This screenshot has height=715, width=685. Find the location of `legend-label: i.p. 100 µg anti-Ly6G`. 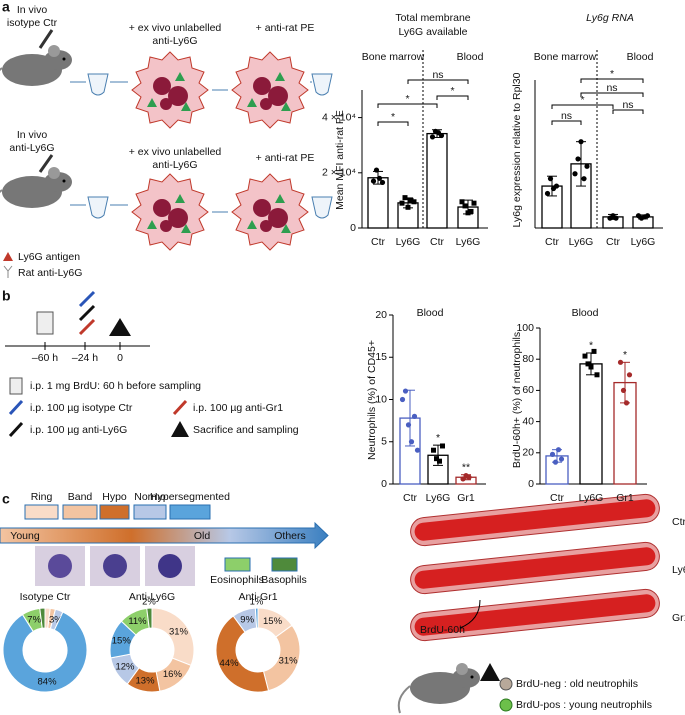

legend-label: i.p. 100 µg anti-Ly6G is located at coordinates (78, 430).